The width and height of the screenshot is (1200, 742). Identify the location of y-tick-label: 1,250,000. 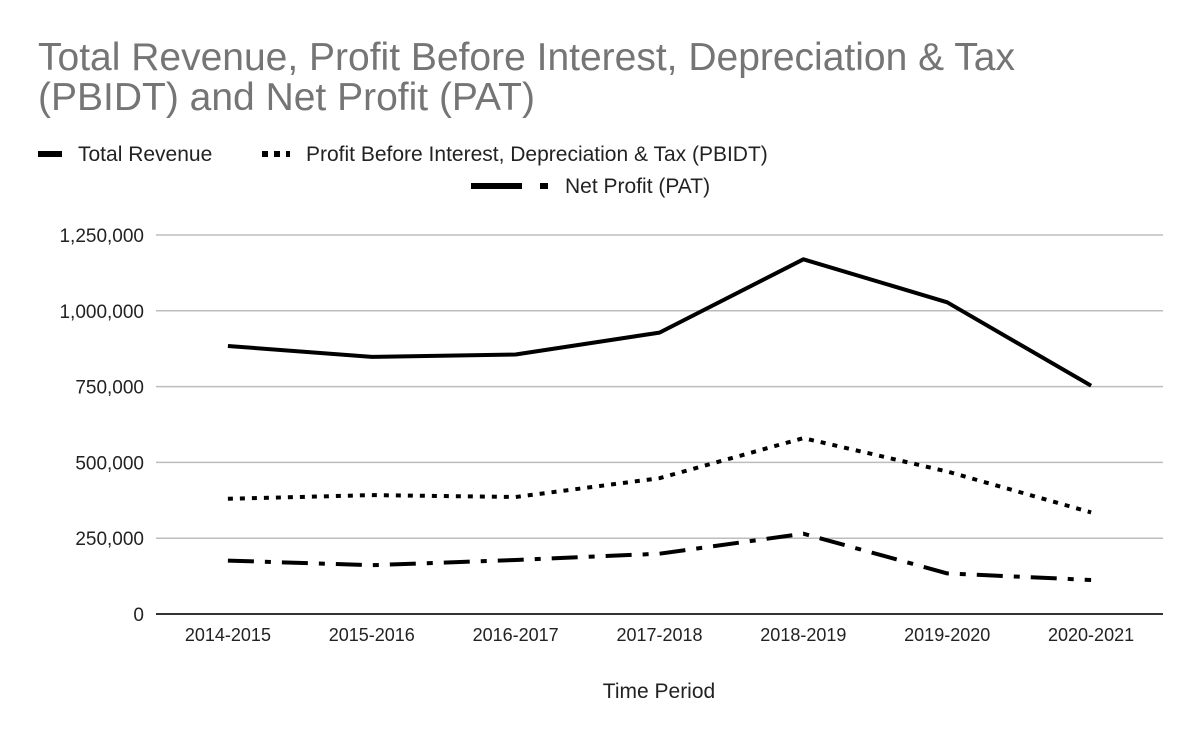
(101, 236).